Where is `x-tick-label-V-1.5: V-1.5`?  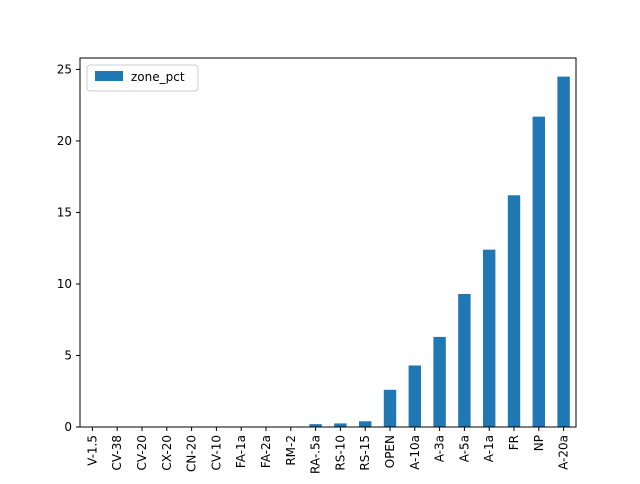 x-tick-label-V-1.5: V-1.5 is located at coordinates (92, 450).